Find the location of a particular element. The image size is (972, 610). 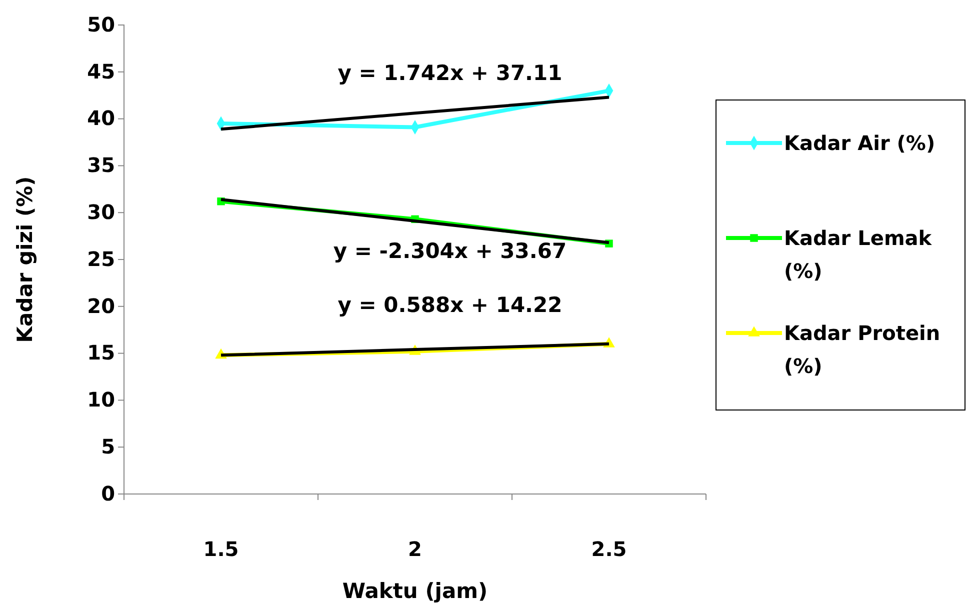

legend-label: Kadar Lemak (%) is located at coordinates (858, 254).